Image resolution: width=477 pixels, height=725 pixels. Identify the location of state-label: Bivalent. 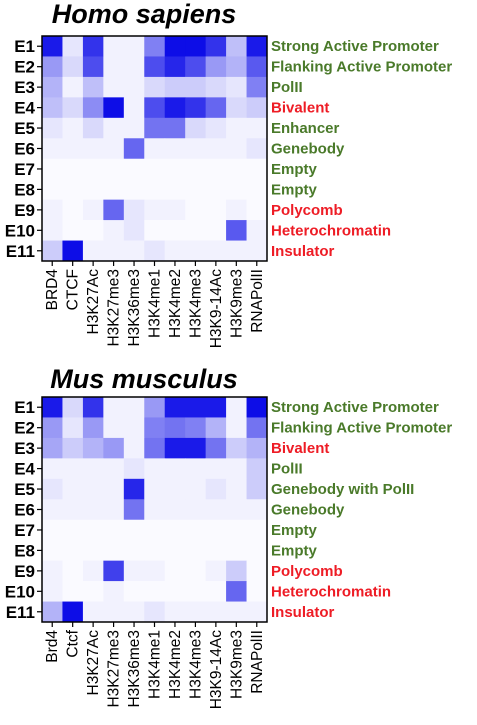
(300, 448).